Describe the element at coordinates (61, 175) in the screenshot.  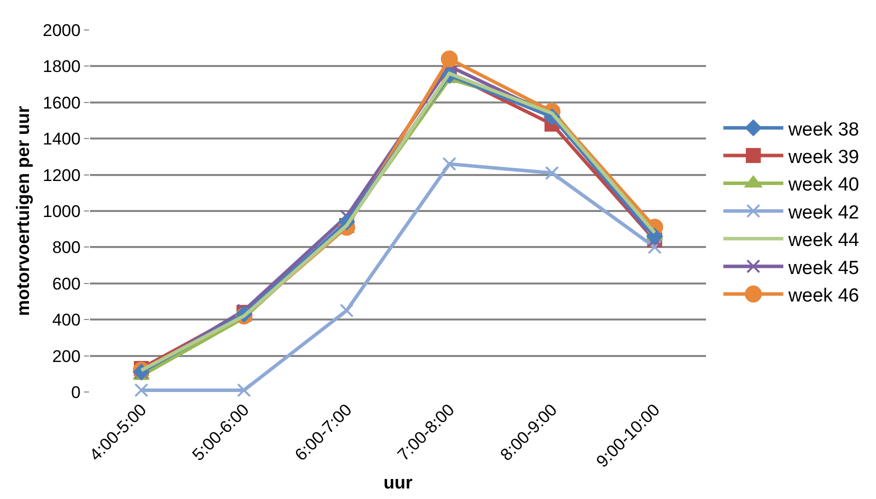
I see `y-tick-label: 1200` at that location.